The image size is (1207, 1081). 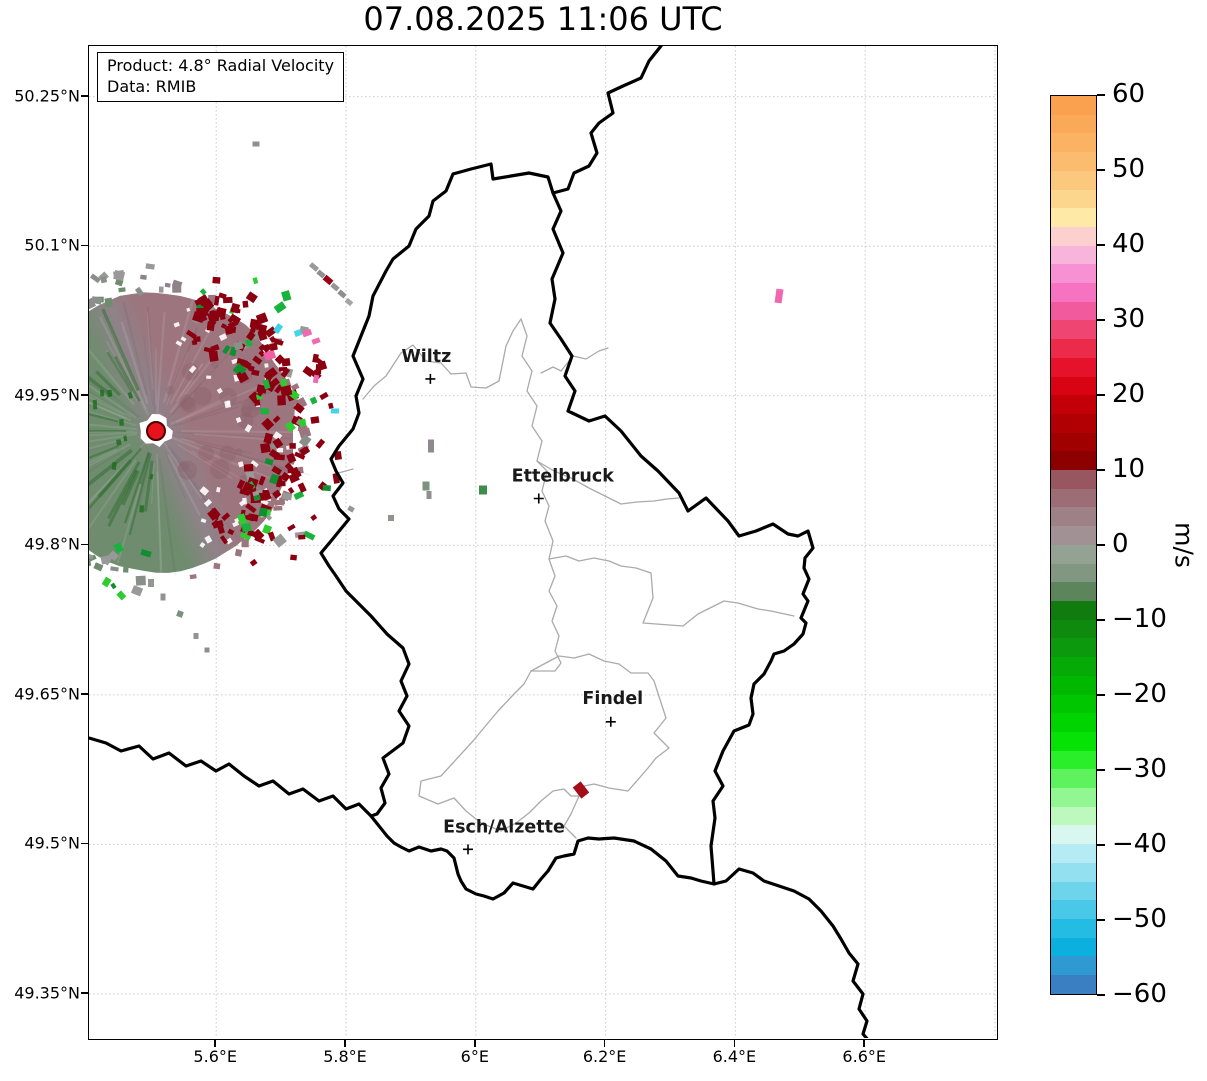 I want to click on colorbar-tick-label: −20, so click(x=1139, y=693).